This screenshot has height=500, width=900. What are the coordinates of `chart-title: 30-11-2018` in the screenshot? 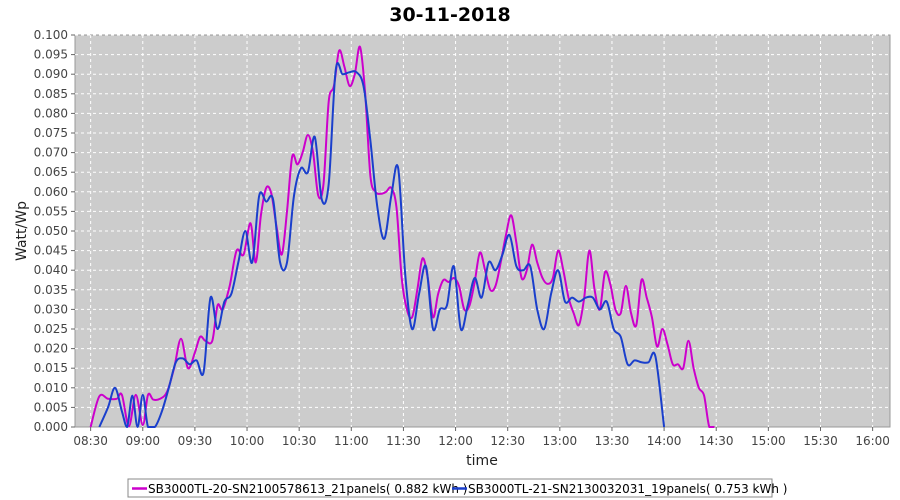 It's located at (450, 15).